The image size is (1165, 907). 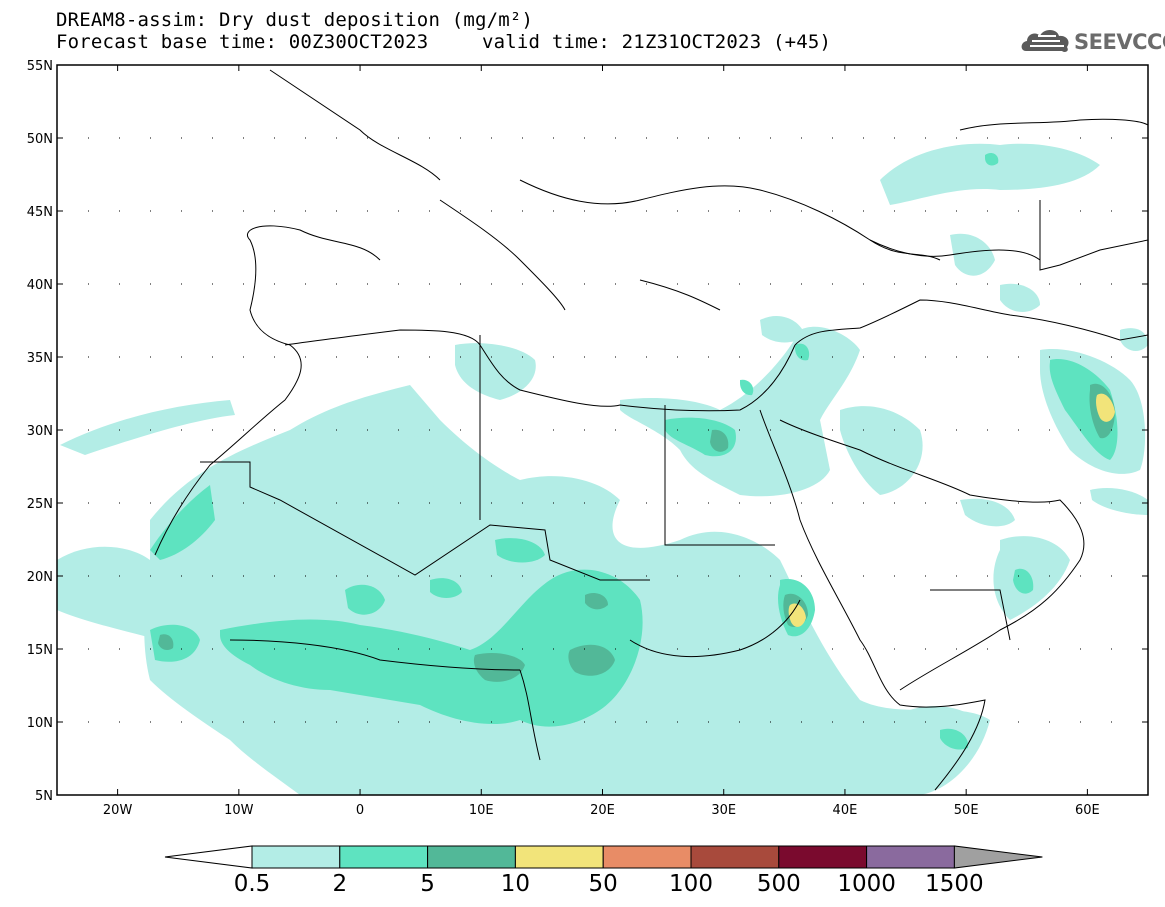 What do you see at coordinates (966, 810) in the screenshot?
I see `lon-label: 50E` at bounding box center [966, 810].